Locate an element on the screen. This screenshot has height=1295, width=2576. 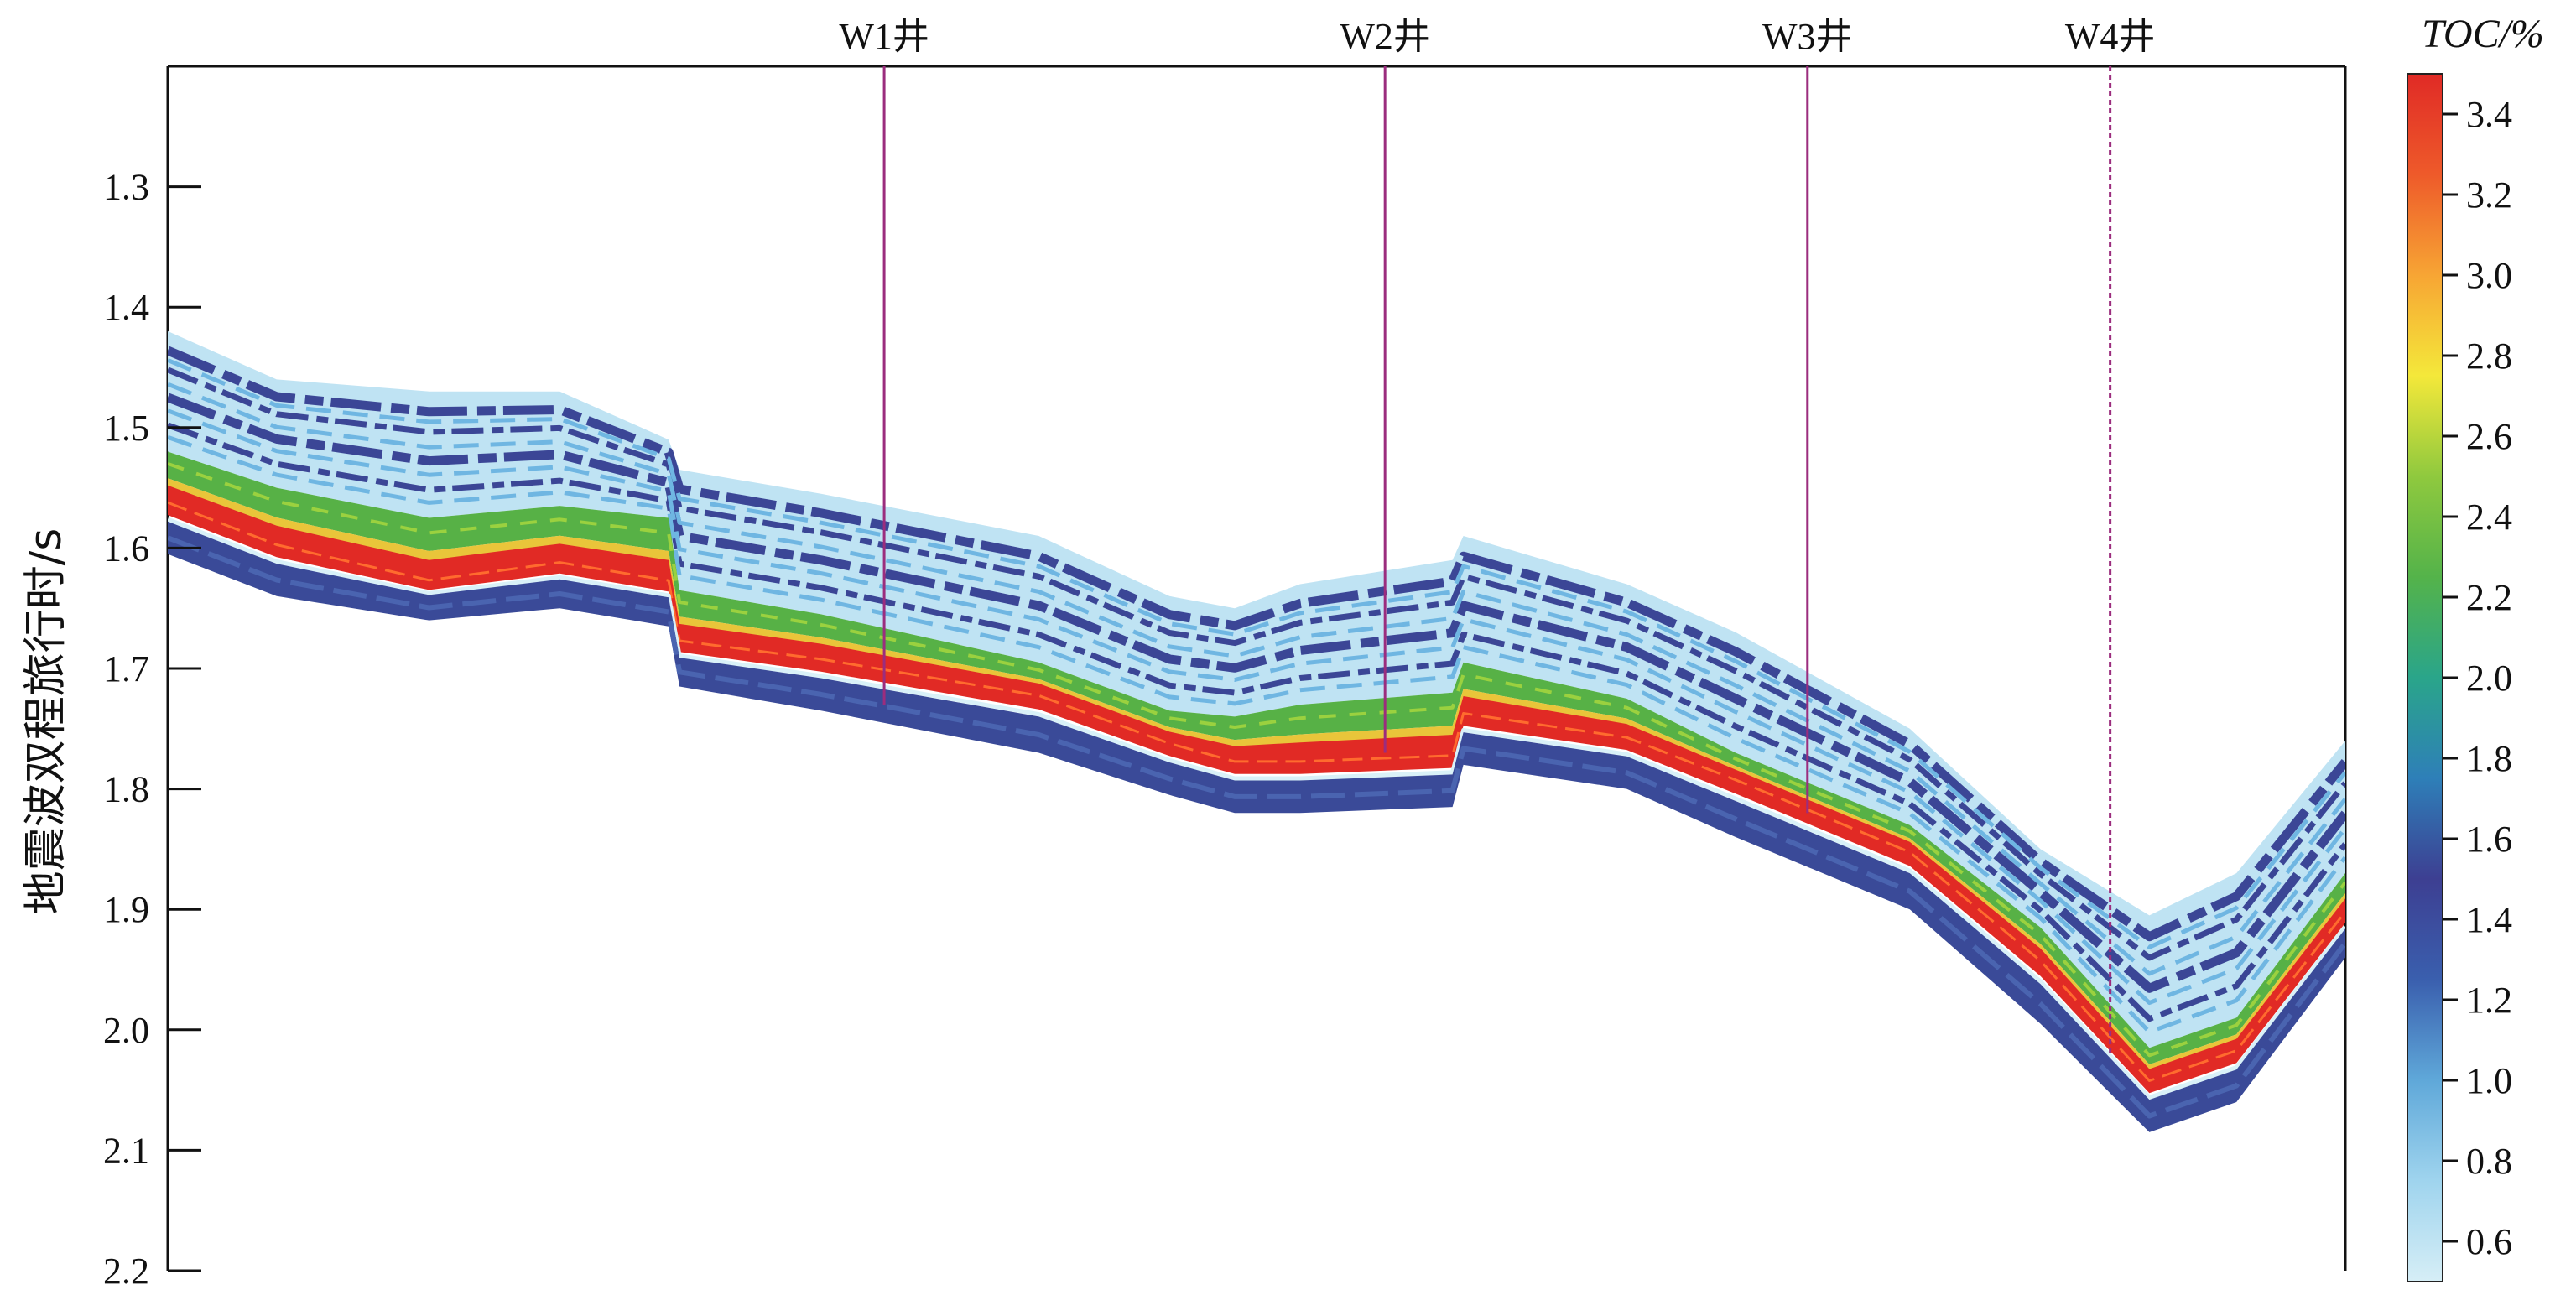
y-tick-label: 1.6 is located at coordinates (126, 548).